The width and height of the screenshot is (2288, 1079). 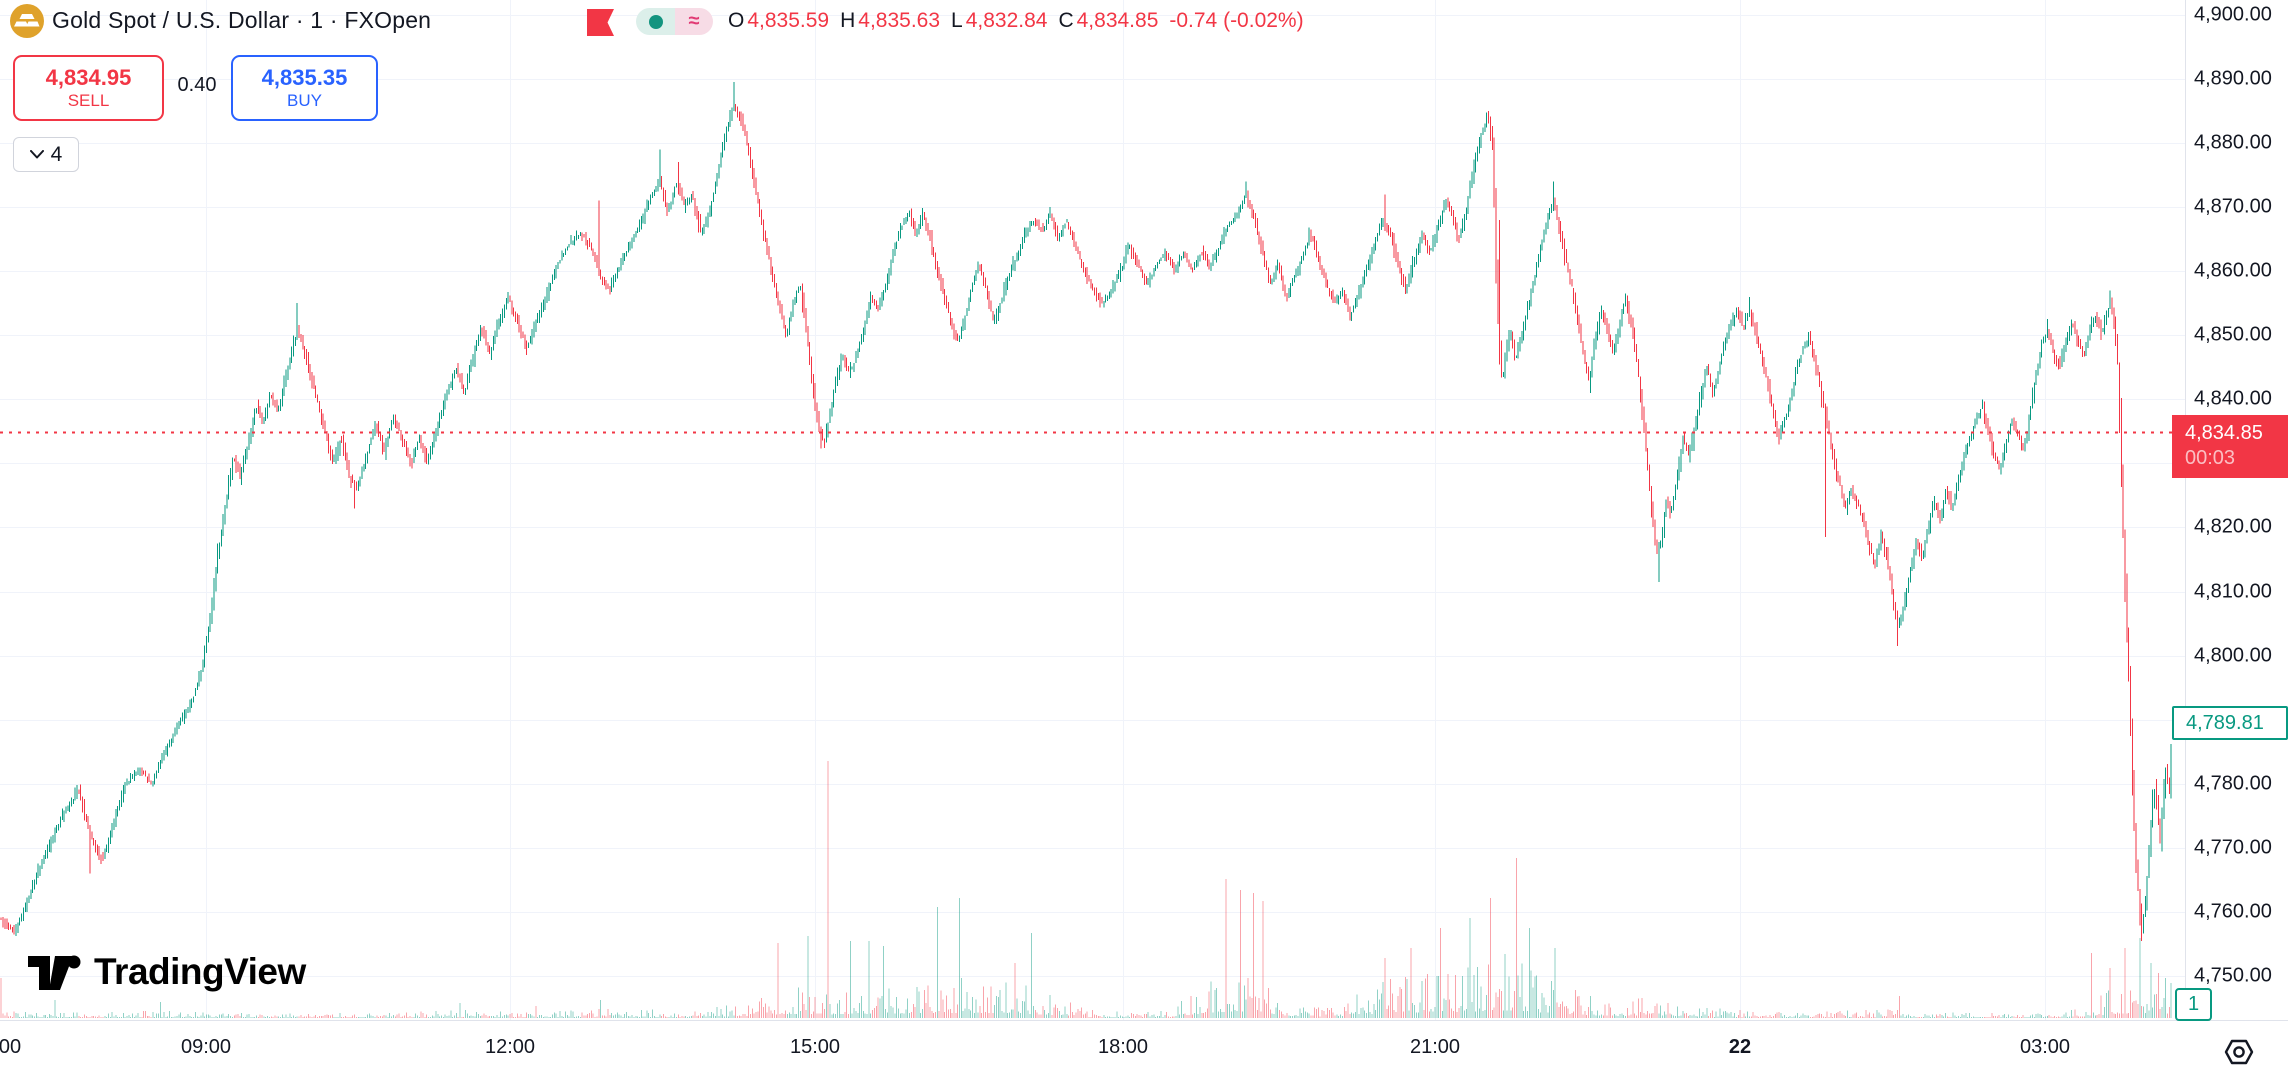 I want to click on volume-scale-badge: 1, so click(x=2193, y=1004).